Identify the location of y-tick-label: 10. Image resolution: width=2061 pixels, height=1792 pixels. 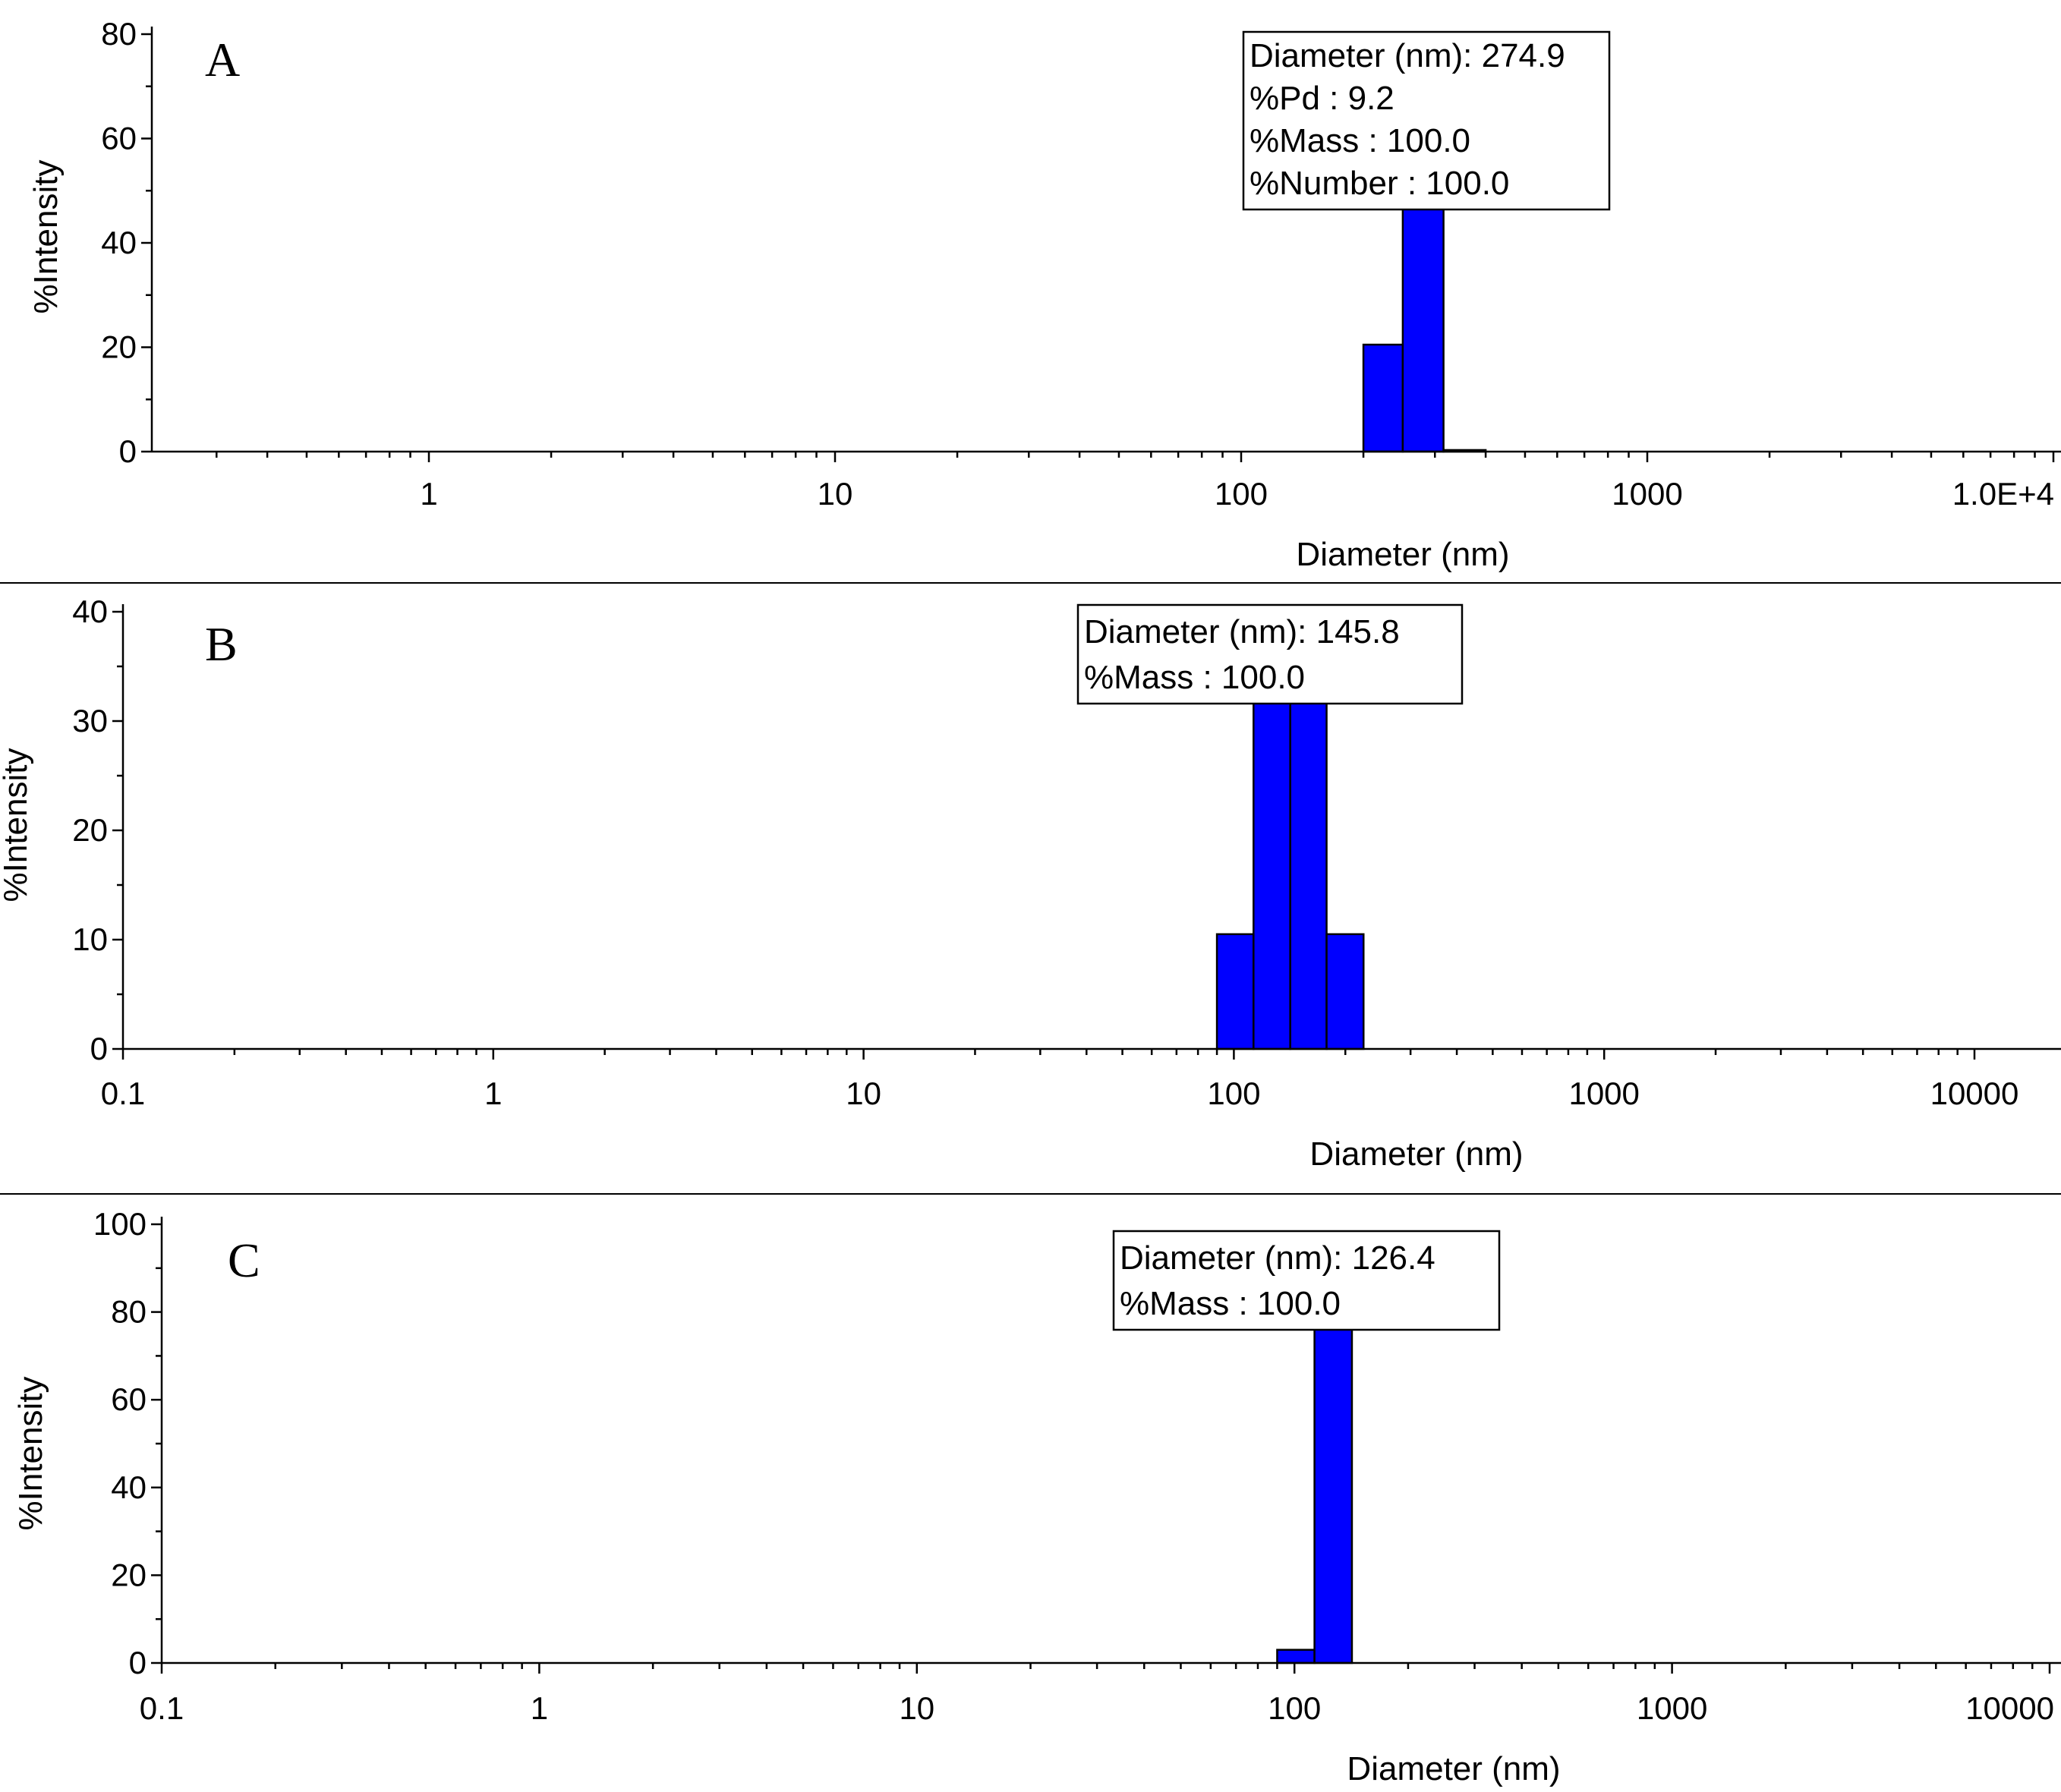
(90, 939).